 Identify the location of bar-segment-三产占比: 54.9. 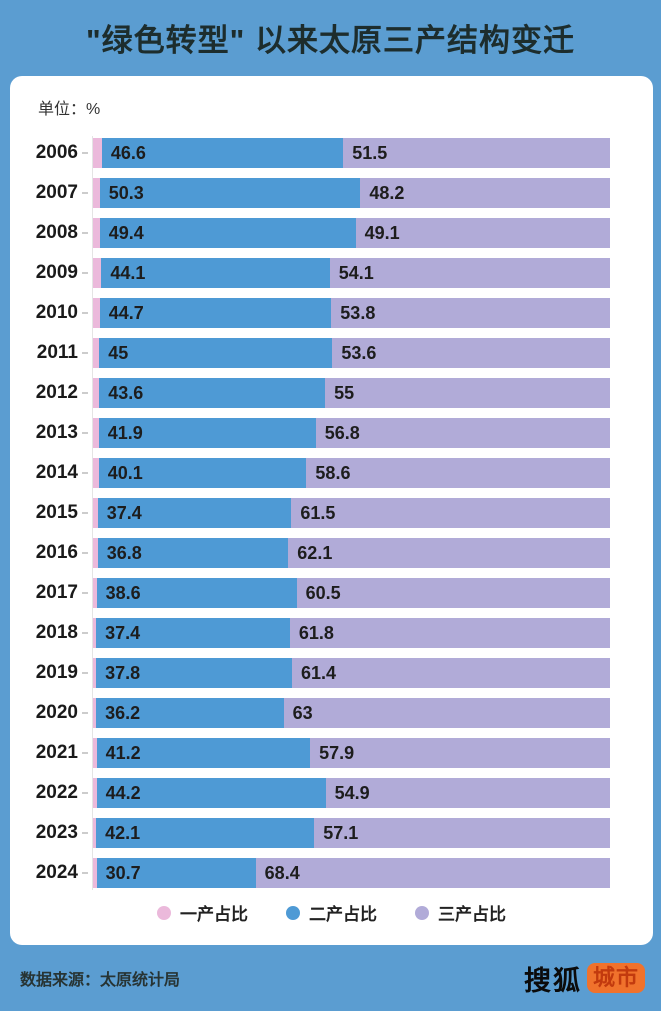
(467, 793).